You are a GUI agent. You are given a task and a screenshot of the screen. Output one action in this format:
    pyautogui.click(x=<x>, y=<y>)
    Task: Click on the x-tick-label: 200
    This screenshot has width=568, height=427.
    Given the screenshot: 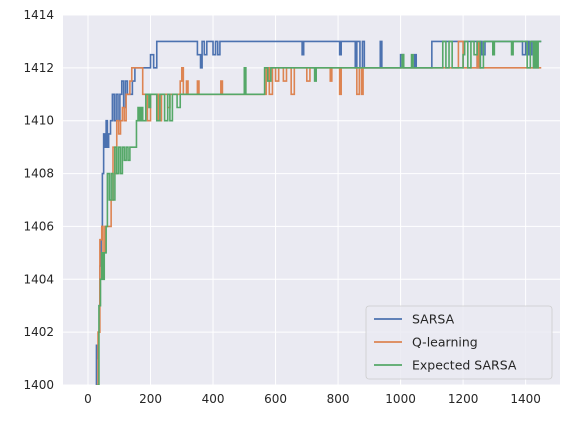 What is the action you would take?
    pyautogui.click(x=150, y=399)
    